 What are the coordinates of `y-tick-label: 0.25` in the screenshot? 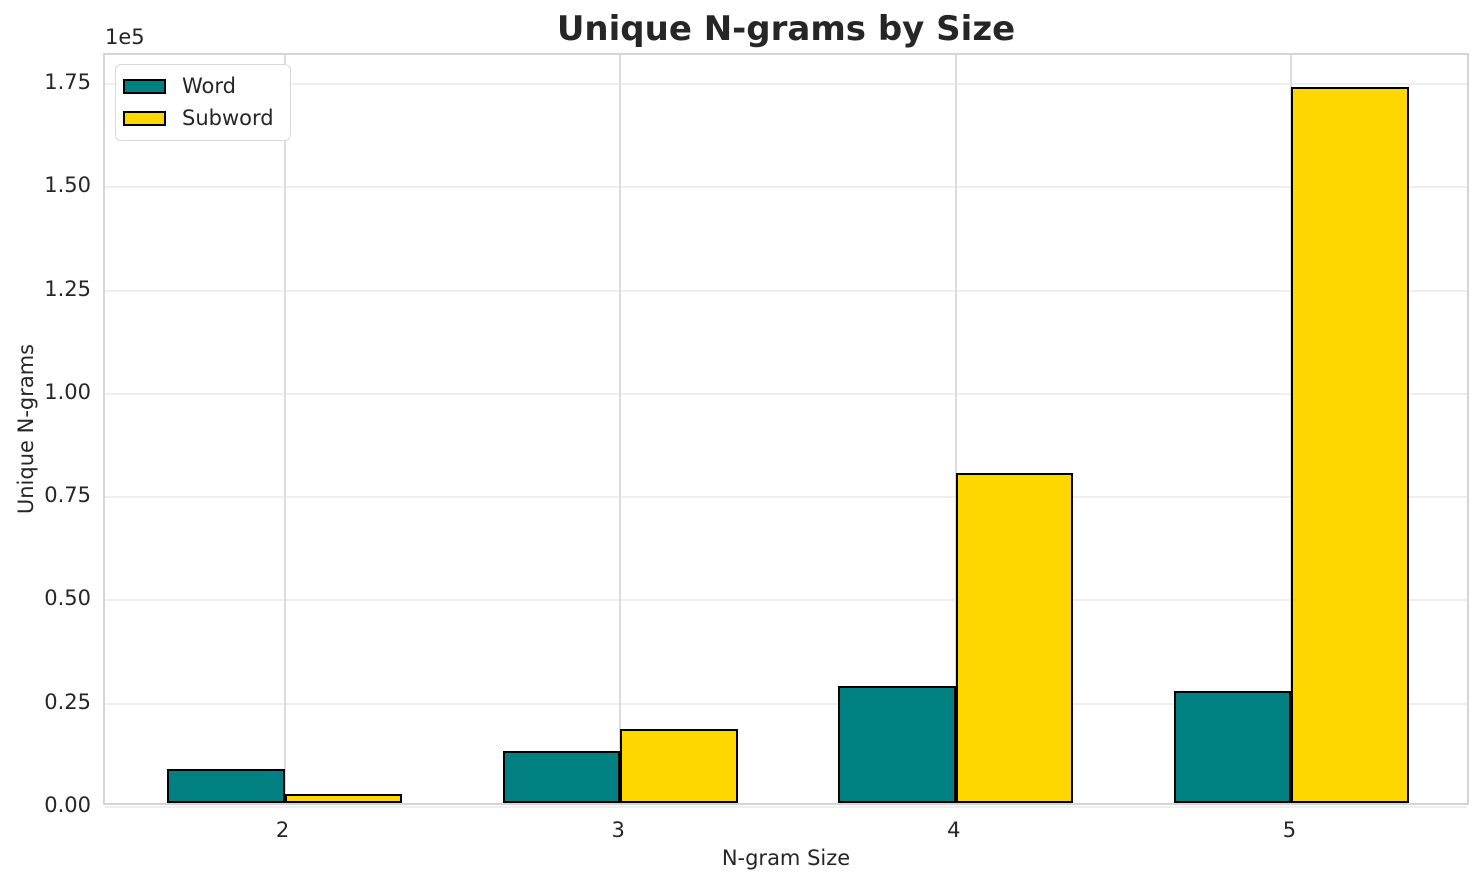 It's located at (67, 701).